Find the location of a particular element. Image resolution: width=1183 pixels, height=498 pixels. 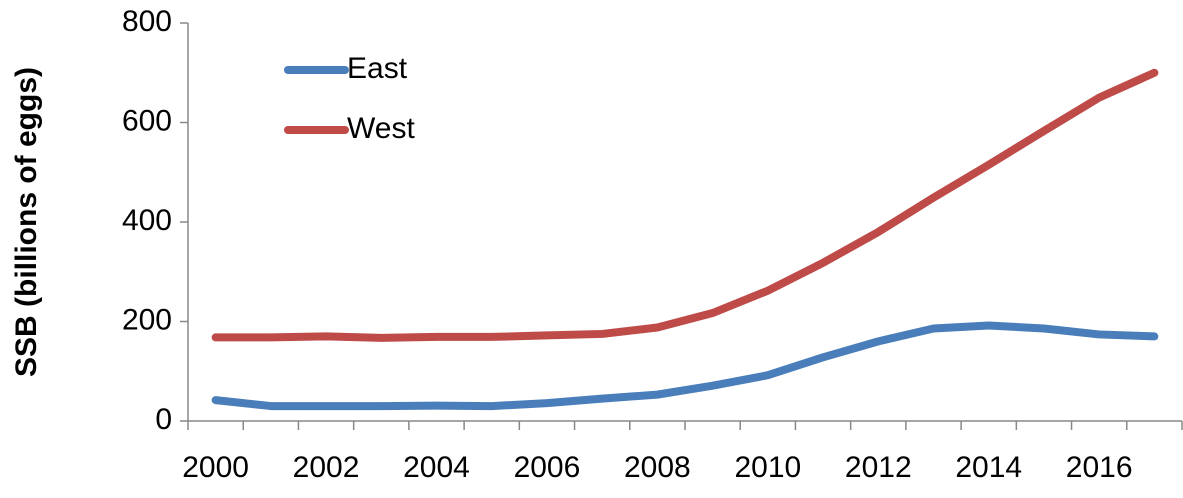

x-tick-label: 2004 is located at coordinates (436, 467).